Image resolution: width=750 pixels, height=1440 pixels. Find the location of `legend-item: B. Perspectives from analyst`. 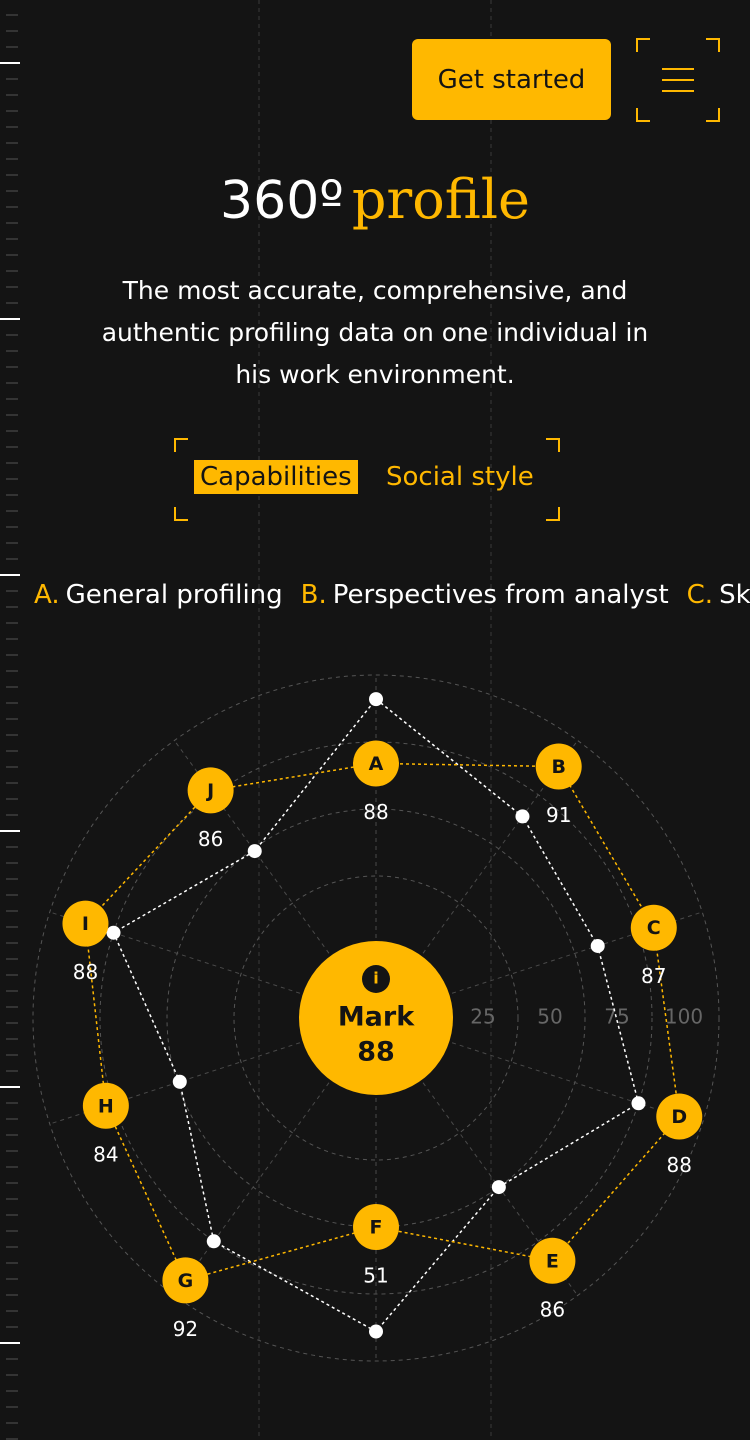

legend-item: B. Perspectives from analyst is located at coordinates (485, 595).